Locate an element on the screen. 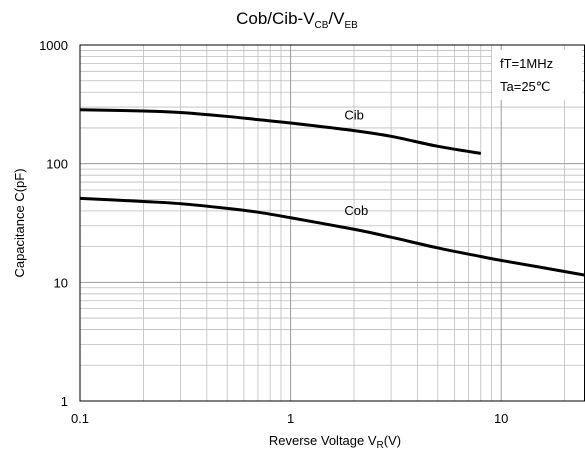 The height and width of the screenshot is (452, 585). x-tick-label: 1 is located at coordinates (290, 418).